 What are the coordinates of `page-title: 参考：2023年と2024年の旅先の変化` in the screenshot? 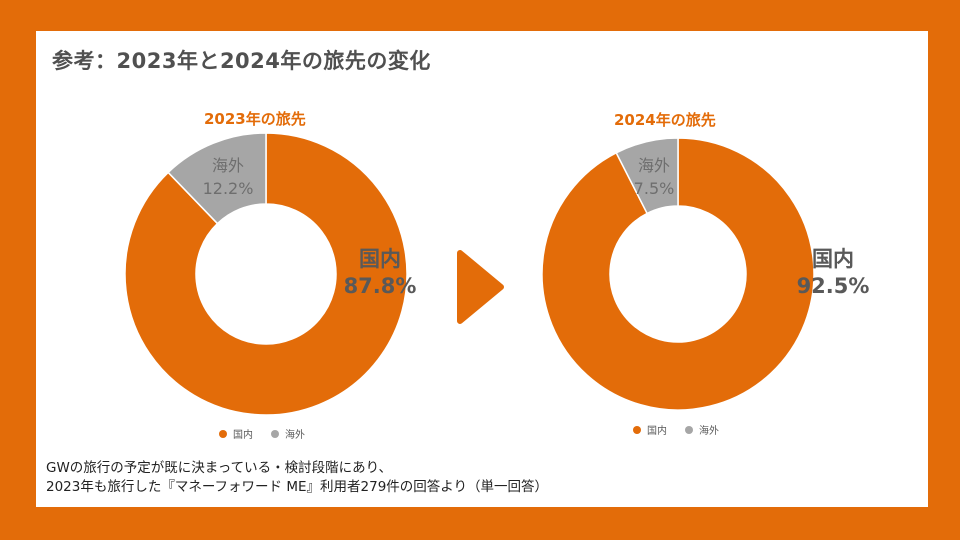 It's located at (241, 61).